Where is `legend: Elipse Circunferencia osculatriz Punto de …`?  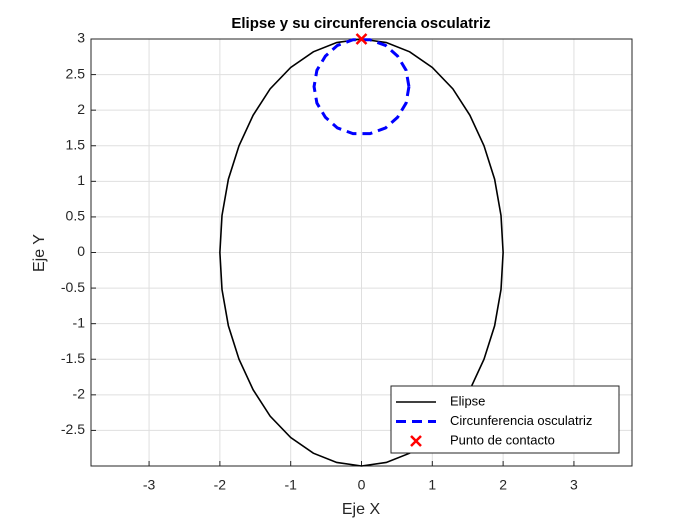
legend: Elipse Circunferencia osculatriz Punto de … is located at coordinates (505, 419).